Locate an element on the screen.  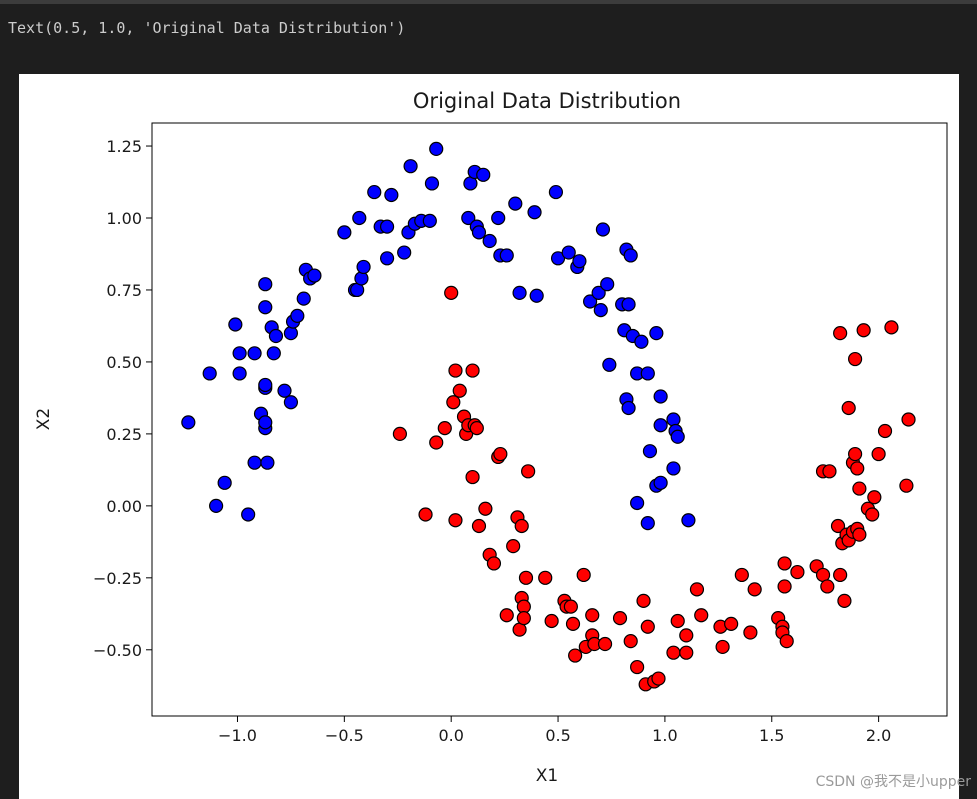
y-axis-label: X2 is located at coordinates (44, 419).